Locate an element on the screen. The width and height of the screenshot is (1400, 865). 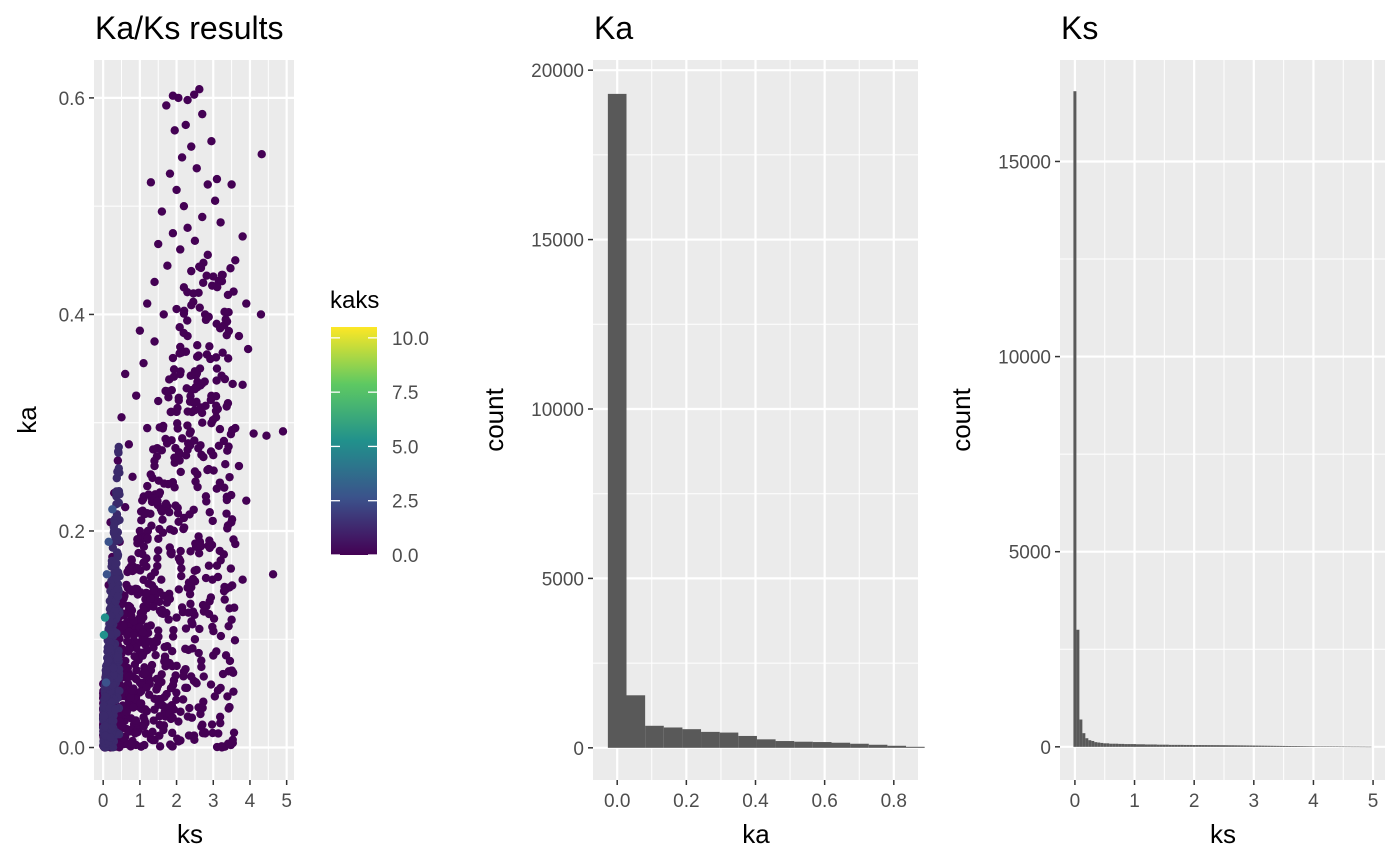
x-tick-label: 1 is located at coordinates (140, 801).